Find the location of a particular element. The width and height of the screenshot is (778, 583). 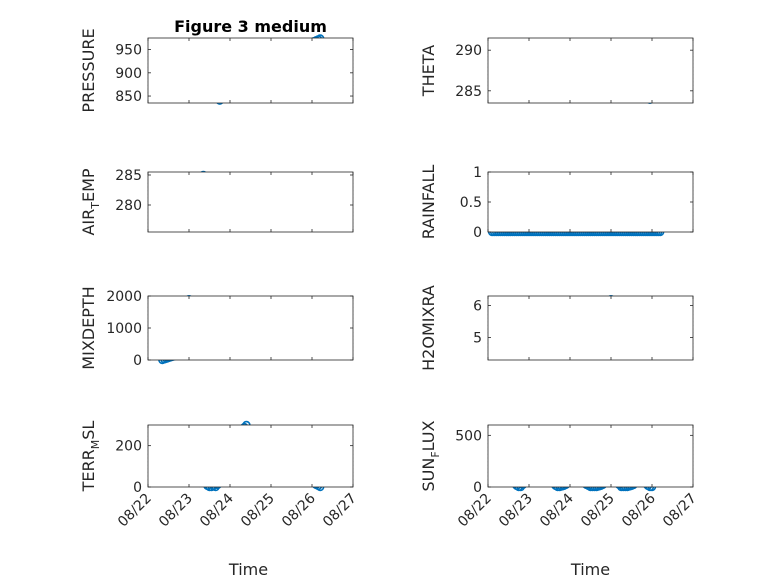

y-tick-label: 500 is located at coordinates (468, 436).